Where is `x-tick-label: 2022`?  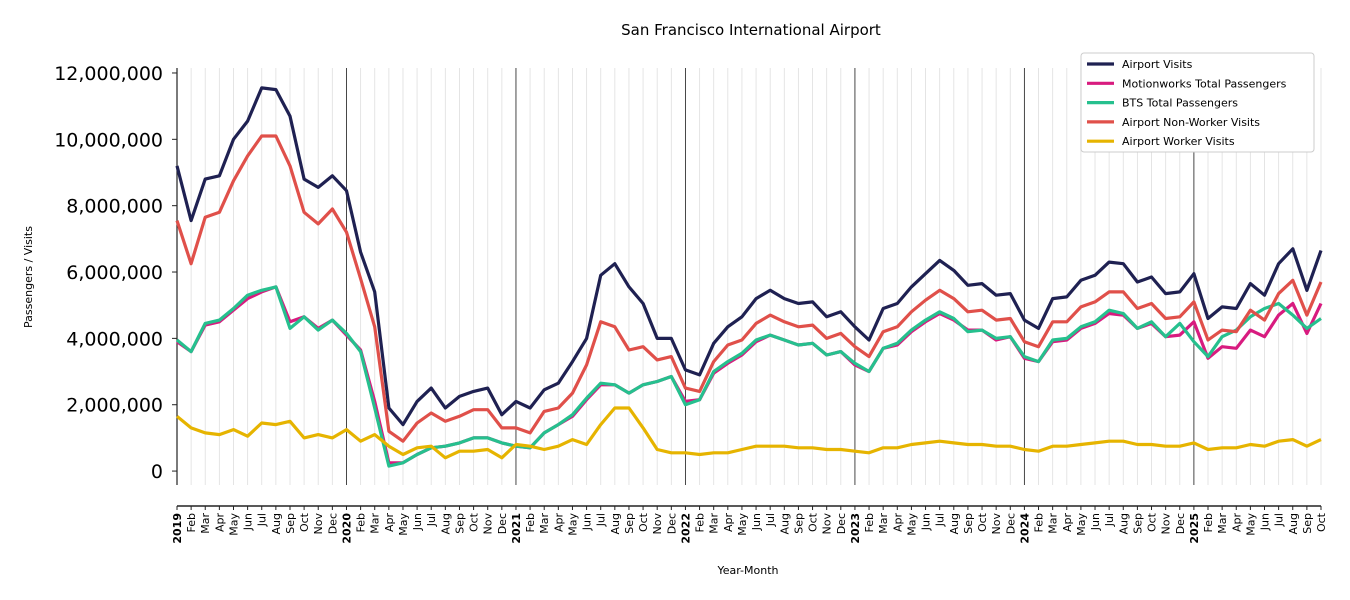 x-tick-label: 2022 is located at coordinates (685, 528).